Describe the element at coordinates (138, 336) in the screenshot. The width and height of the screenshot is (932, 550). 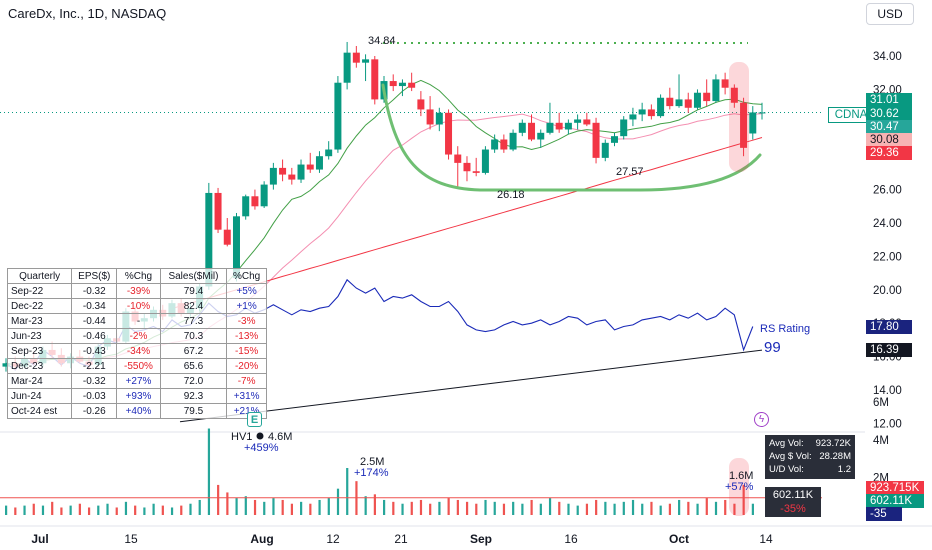
I see `table-cell: -2%` at that location.